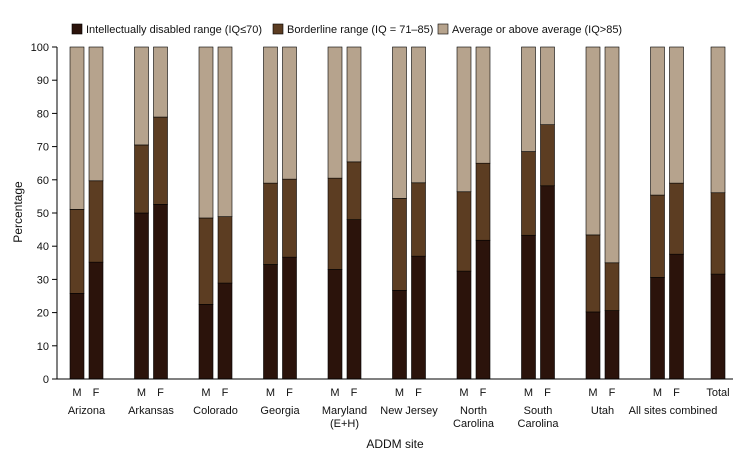 The width and height of the screenshot is (750, 470). I want to click on x-axis-label: ADDM site, so click(395, 444).